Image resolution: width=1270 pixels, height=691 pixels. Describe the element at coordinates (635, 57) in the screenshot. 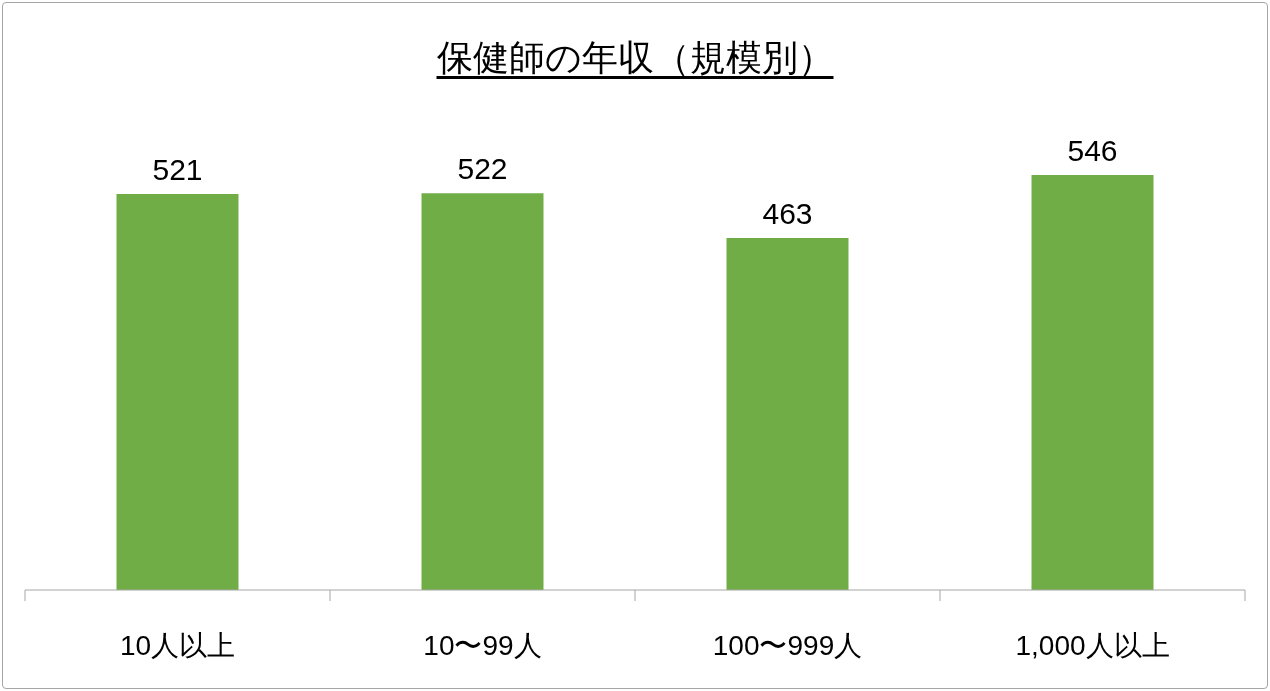

I see `chart-title: 保健師の年収（規模別）` at that location.